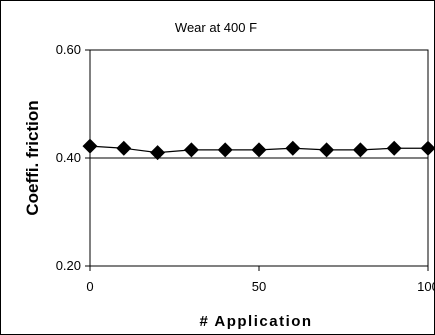  Describe the element at coordinates (255, 321) in the screenshot. I see `x-axis-title: # Application` at that location.